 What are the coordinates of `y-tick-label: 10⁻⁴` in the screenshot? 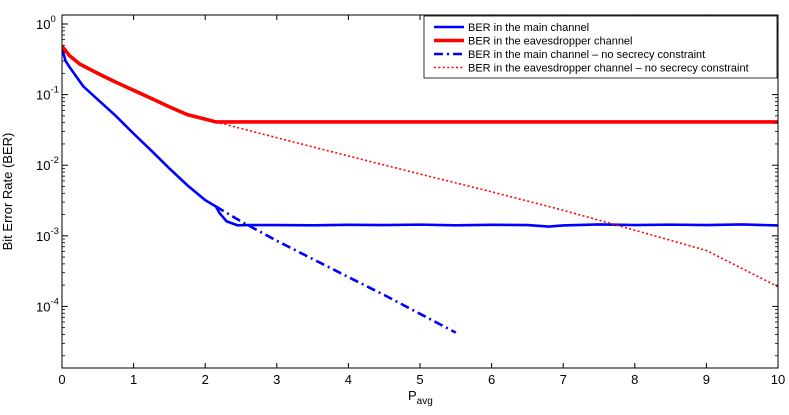 It's located at (47, 305).